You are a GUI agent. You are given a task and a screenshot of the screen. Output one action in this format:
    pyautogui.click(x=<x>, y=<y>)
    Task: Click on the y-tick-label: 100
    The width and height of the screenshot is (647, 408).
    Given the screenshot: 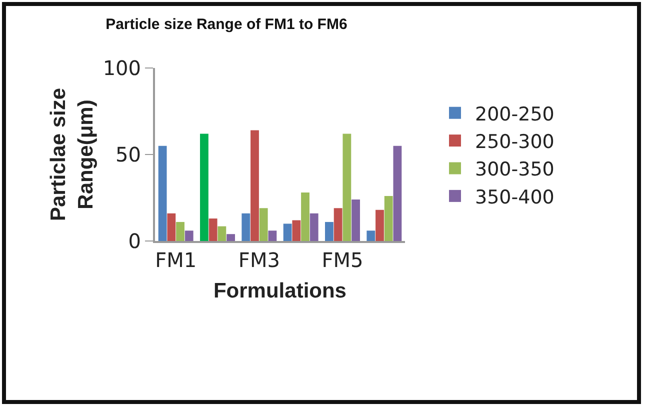 What is the action you would take?
    pyautogui.click(x=121, y=68)
    